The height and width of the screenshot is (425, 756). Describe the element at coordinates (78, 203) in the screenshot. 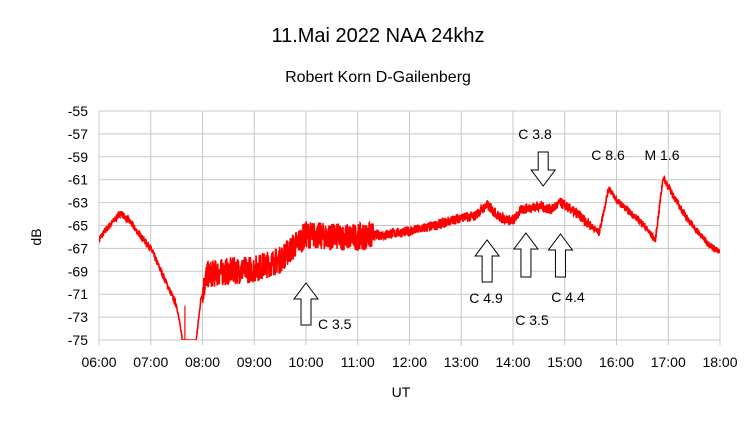

I see `y-tick-label: -63` at that location.